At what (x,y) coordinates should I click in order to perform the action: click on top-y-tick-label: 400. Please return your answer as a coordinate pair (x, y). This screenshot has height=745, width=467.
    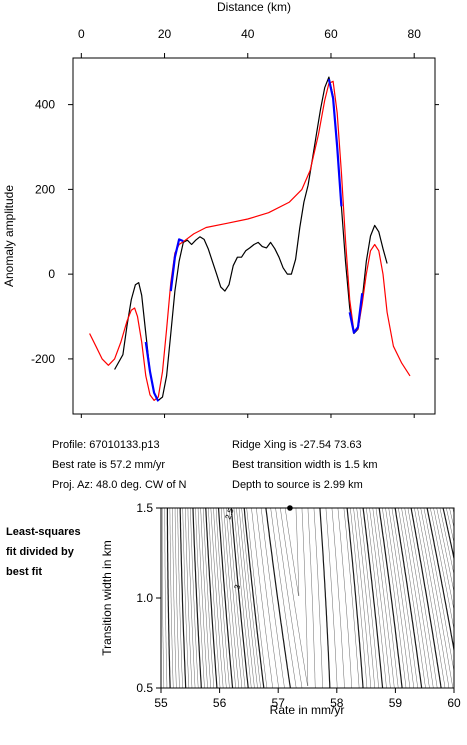
    Looking at the image, I should click on (45, 105).